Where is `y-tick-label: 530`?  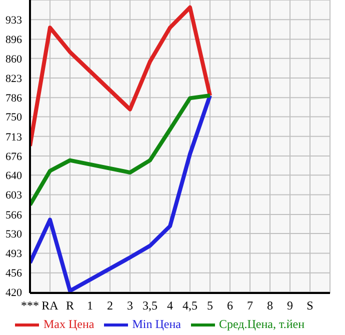 y-tick-label: 530 is located at coordinates (14, 234).